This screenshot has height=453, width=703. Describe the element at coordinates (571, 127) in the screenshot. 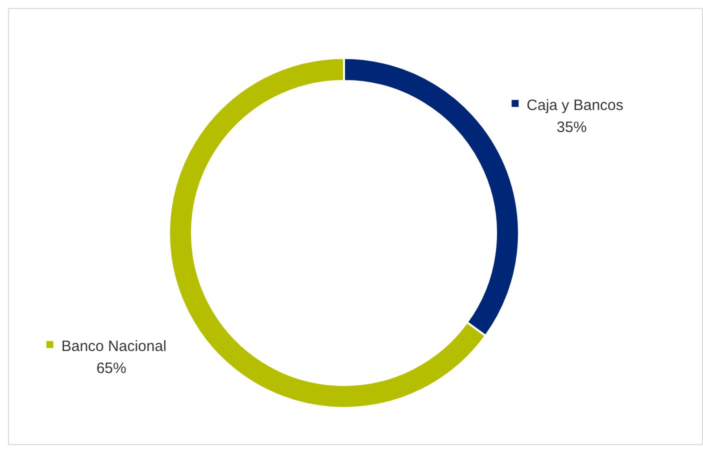

I see `data-label: 35%` at that location.